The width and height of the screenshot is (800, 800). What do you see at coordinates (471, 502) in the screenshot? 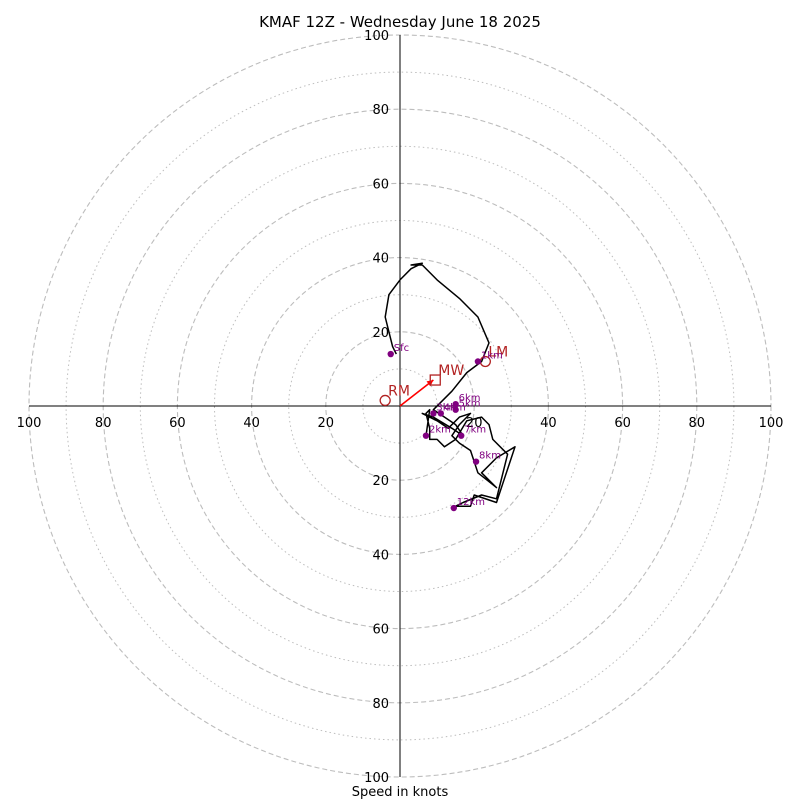
I see `height-label-12km: 12km` at bounding box center [471, 502].